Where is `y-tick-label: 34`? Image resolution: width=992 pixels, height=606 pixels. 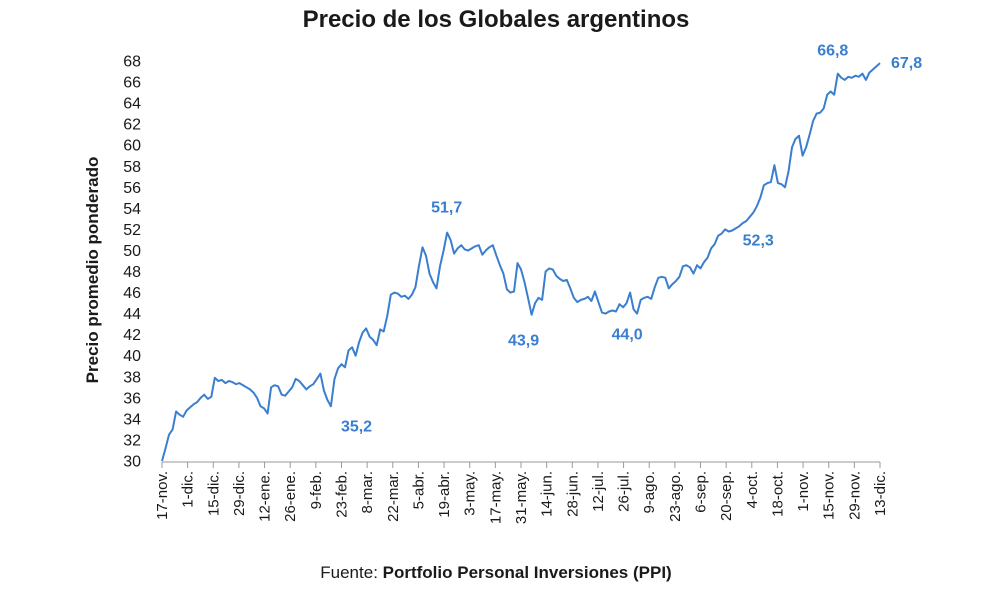 y-tick-label: 34 is located at coordinates (132, 419).